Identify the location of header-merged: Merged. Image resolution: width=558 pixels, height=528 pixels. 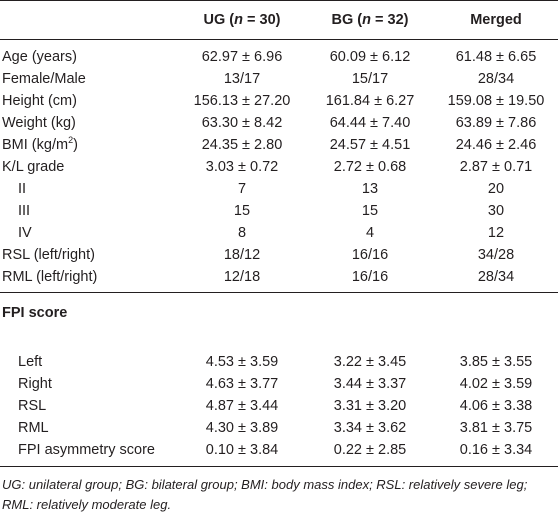
(496, 20).